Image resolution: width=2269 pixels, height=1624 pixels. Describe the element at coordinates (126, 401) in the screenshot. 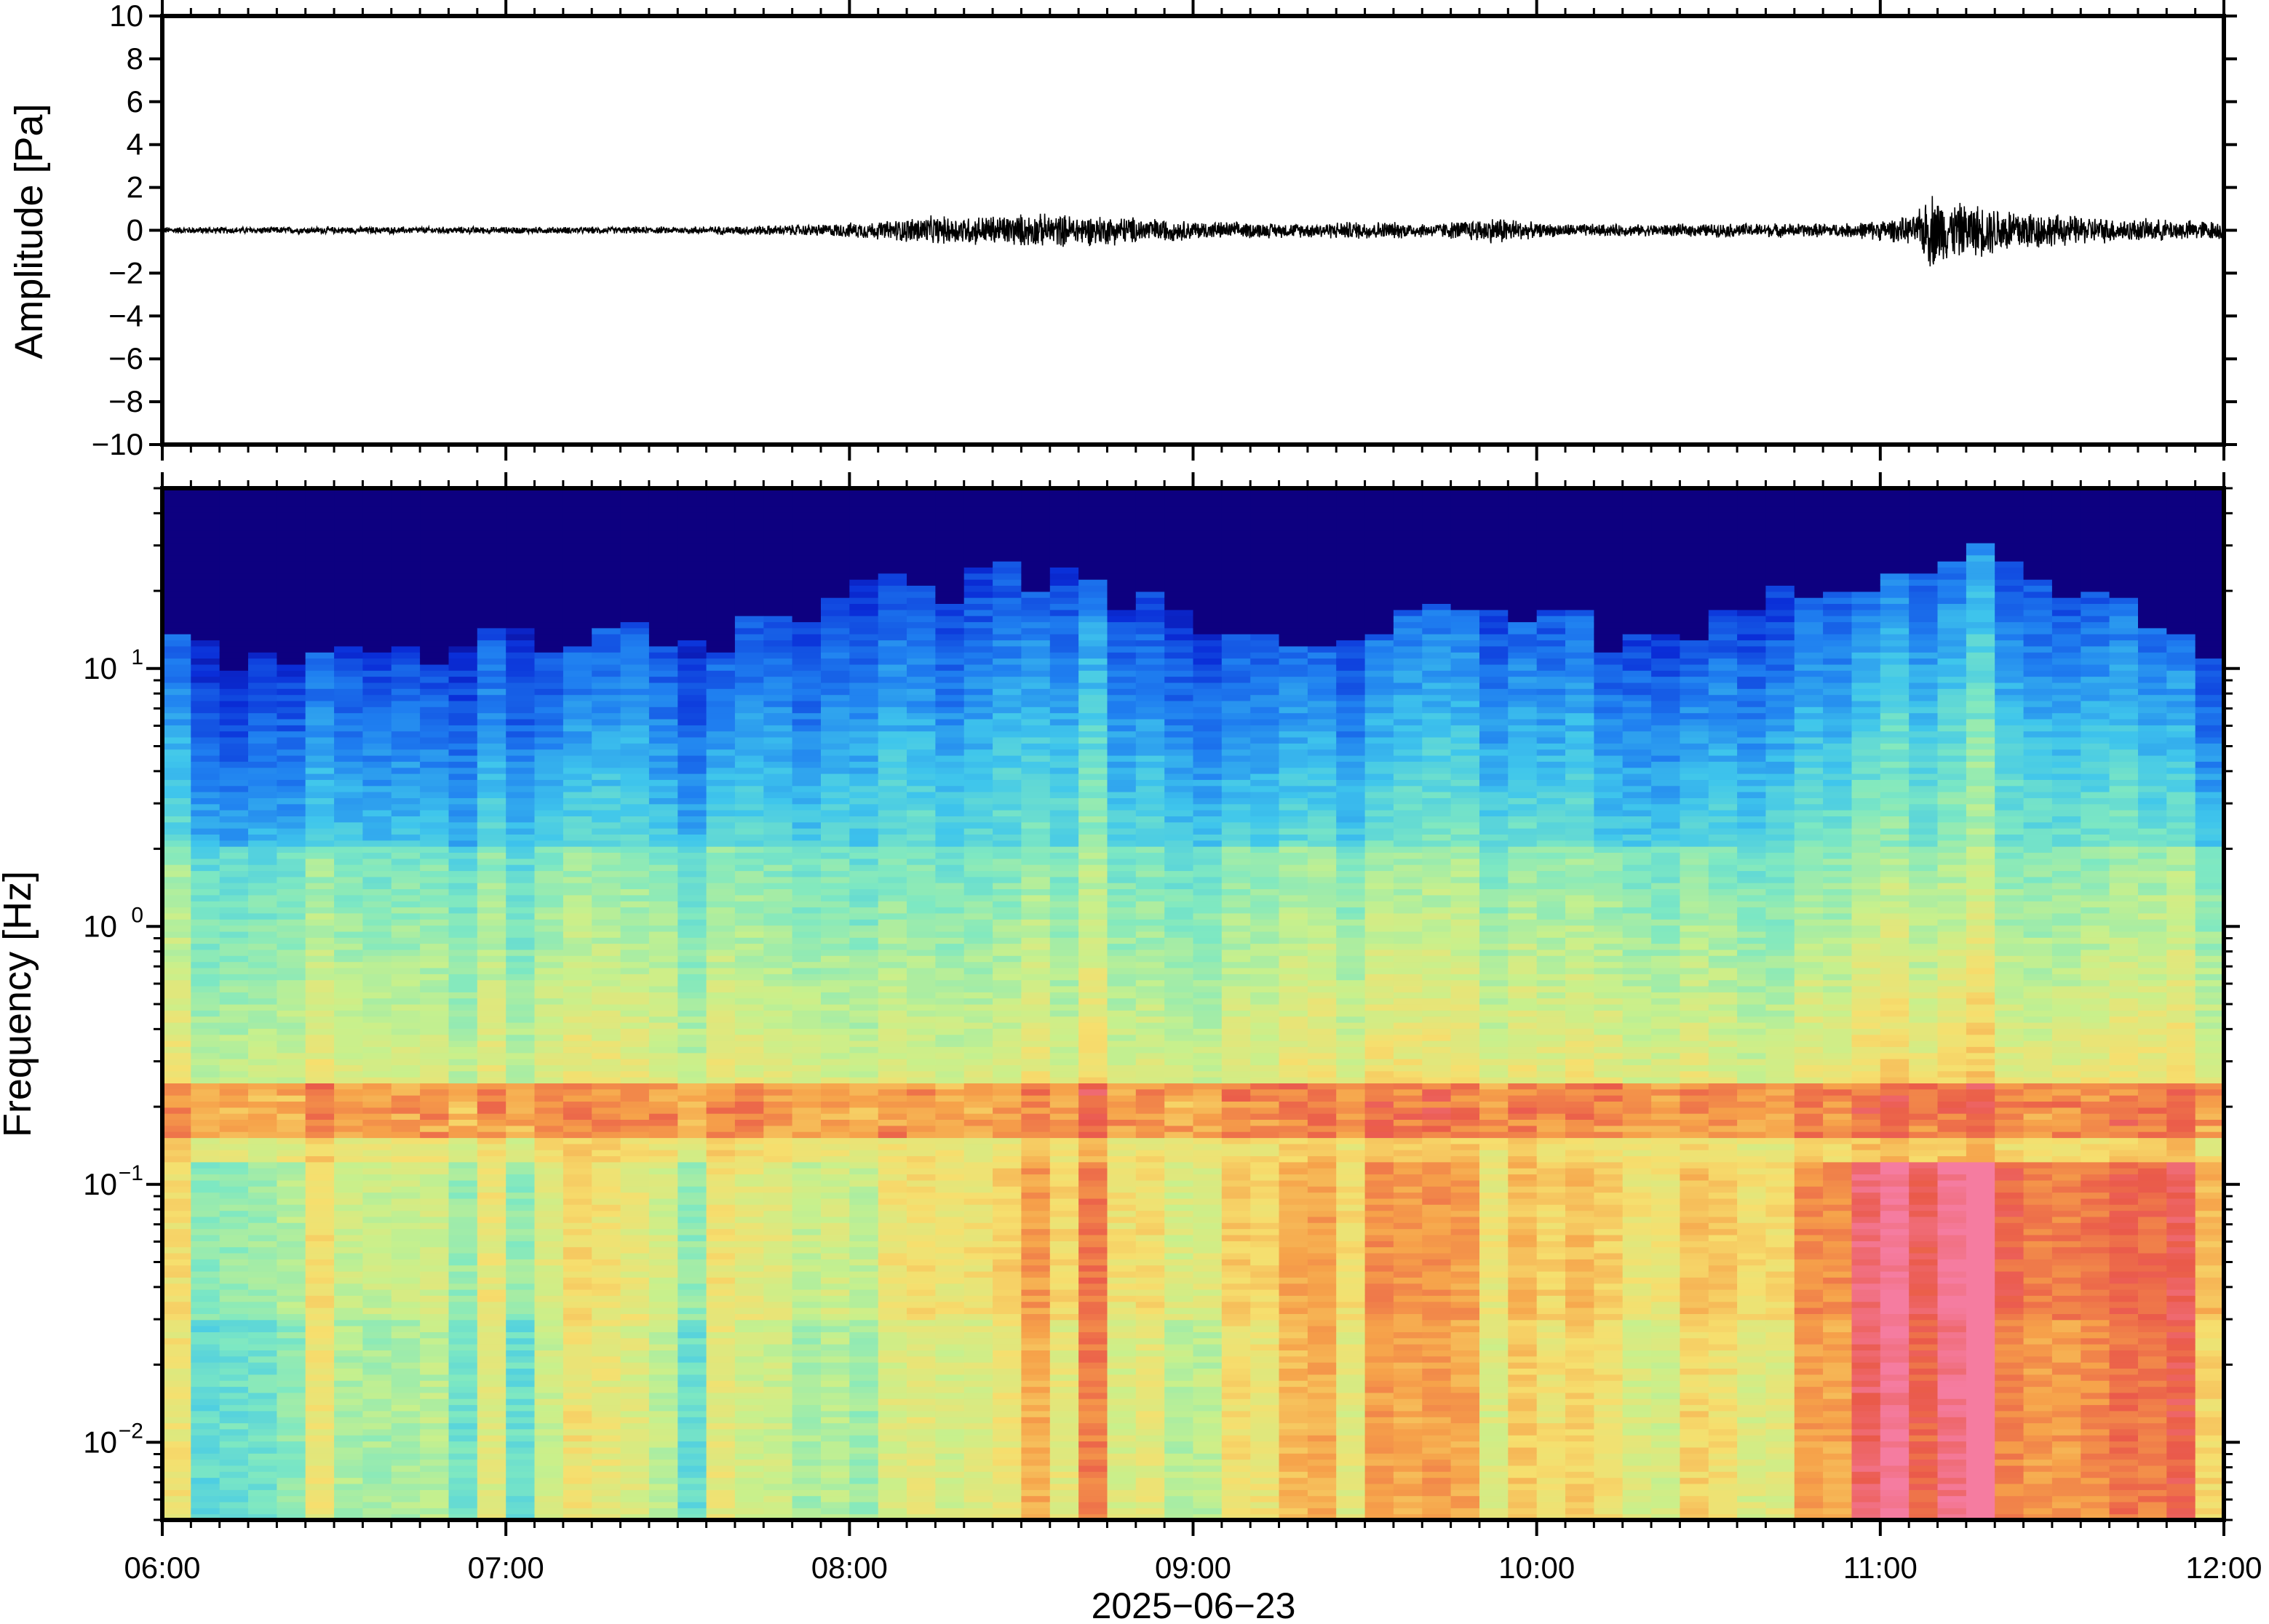

I see `waveform-ytick-label: −8` at that location.